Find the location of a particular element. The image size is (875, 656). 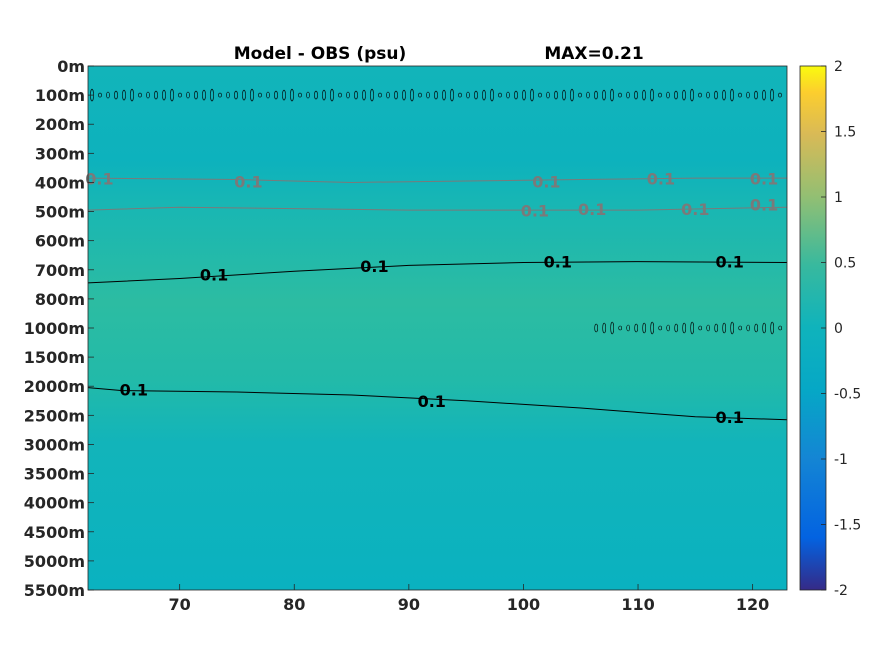

colorbar-tick-label: 1 is located at coordinates (838, 198).